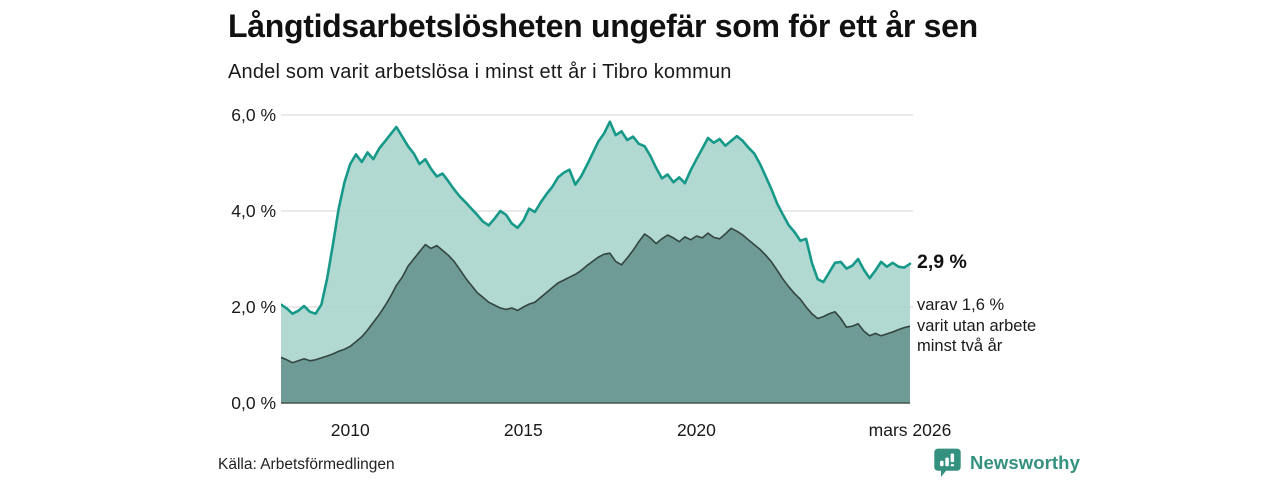 Image resolution: width=1280 pixels, height=480 pixels. I want to click on x-tick-label: 2015, so click(523, 430).